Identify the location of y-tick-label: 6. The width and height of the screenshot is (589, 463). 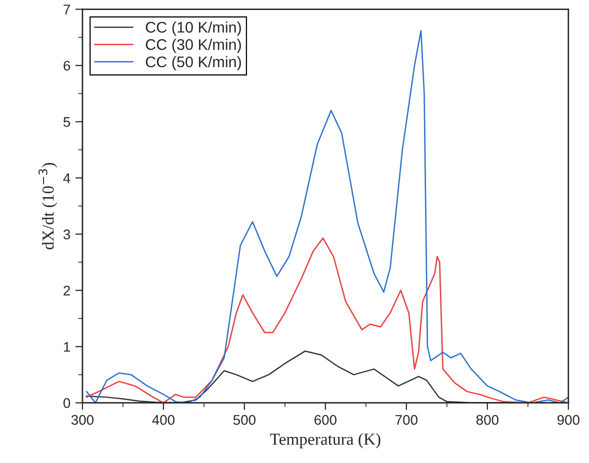
(67, 65).